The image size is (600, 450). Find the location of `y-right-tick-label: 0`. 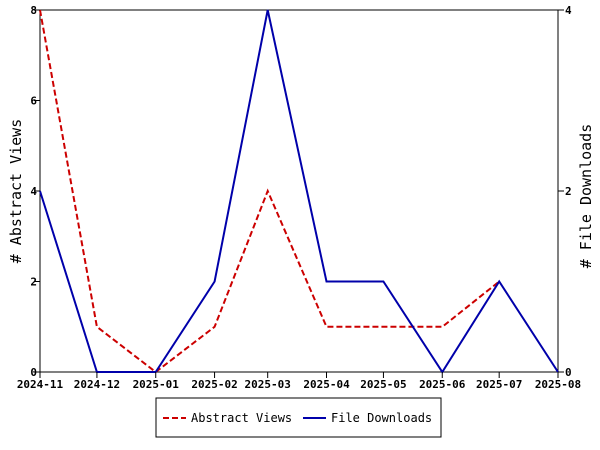

y-right-tick-label: 0 is located at coordinates (568, 372).